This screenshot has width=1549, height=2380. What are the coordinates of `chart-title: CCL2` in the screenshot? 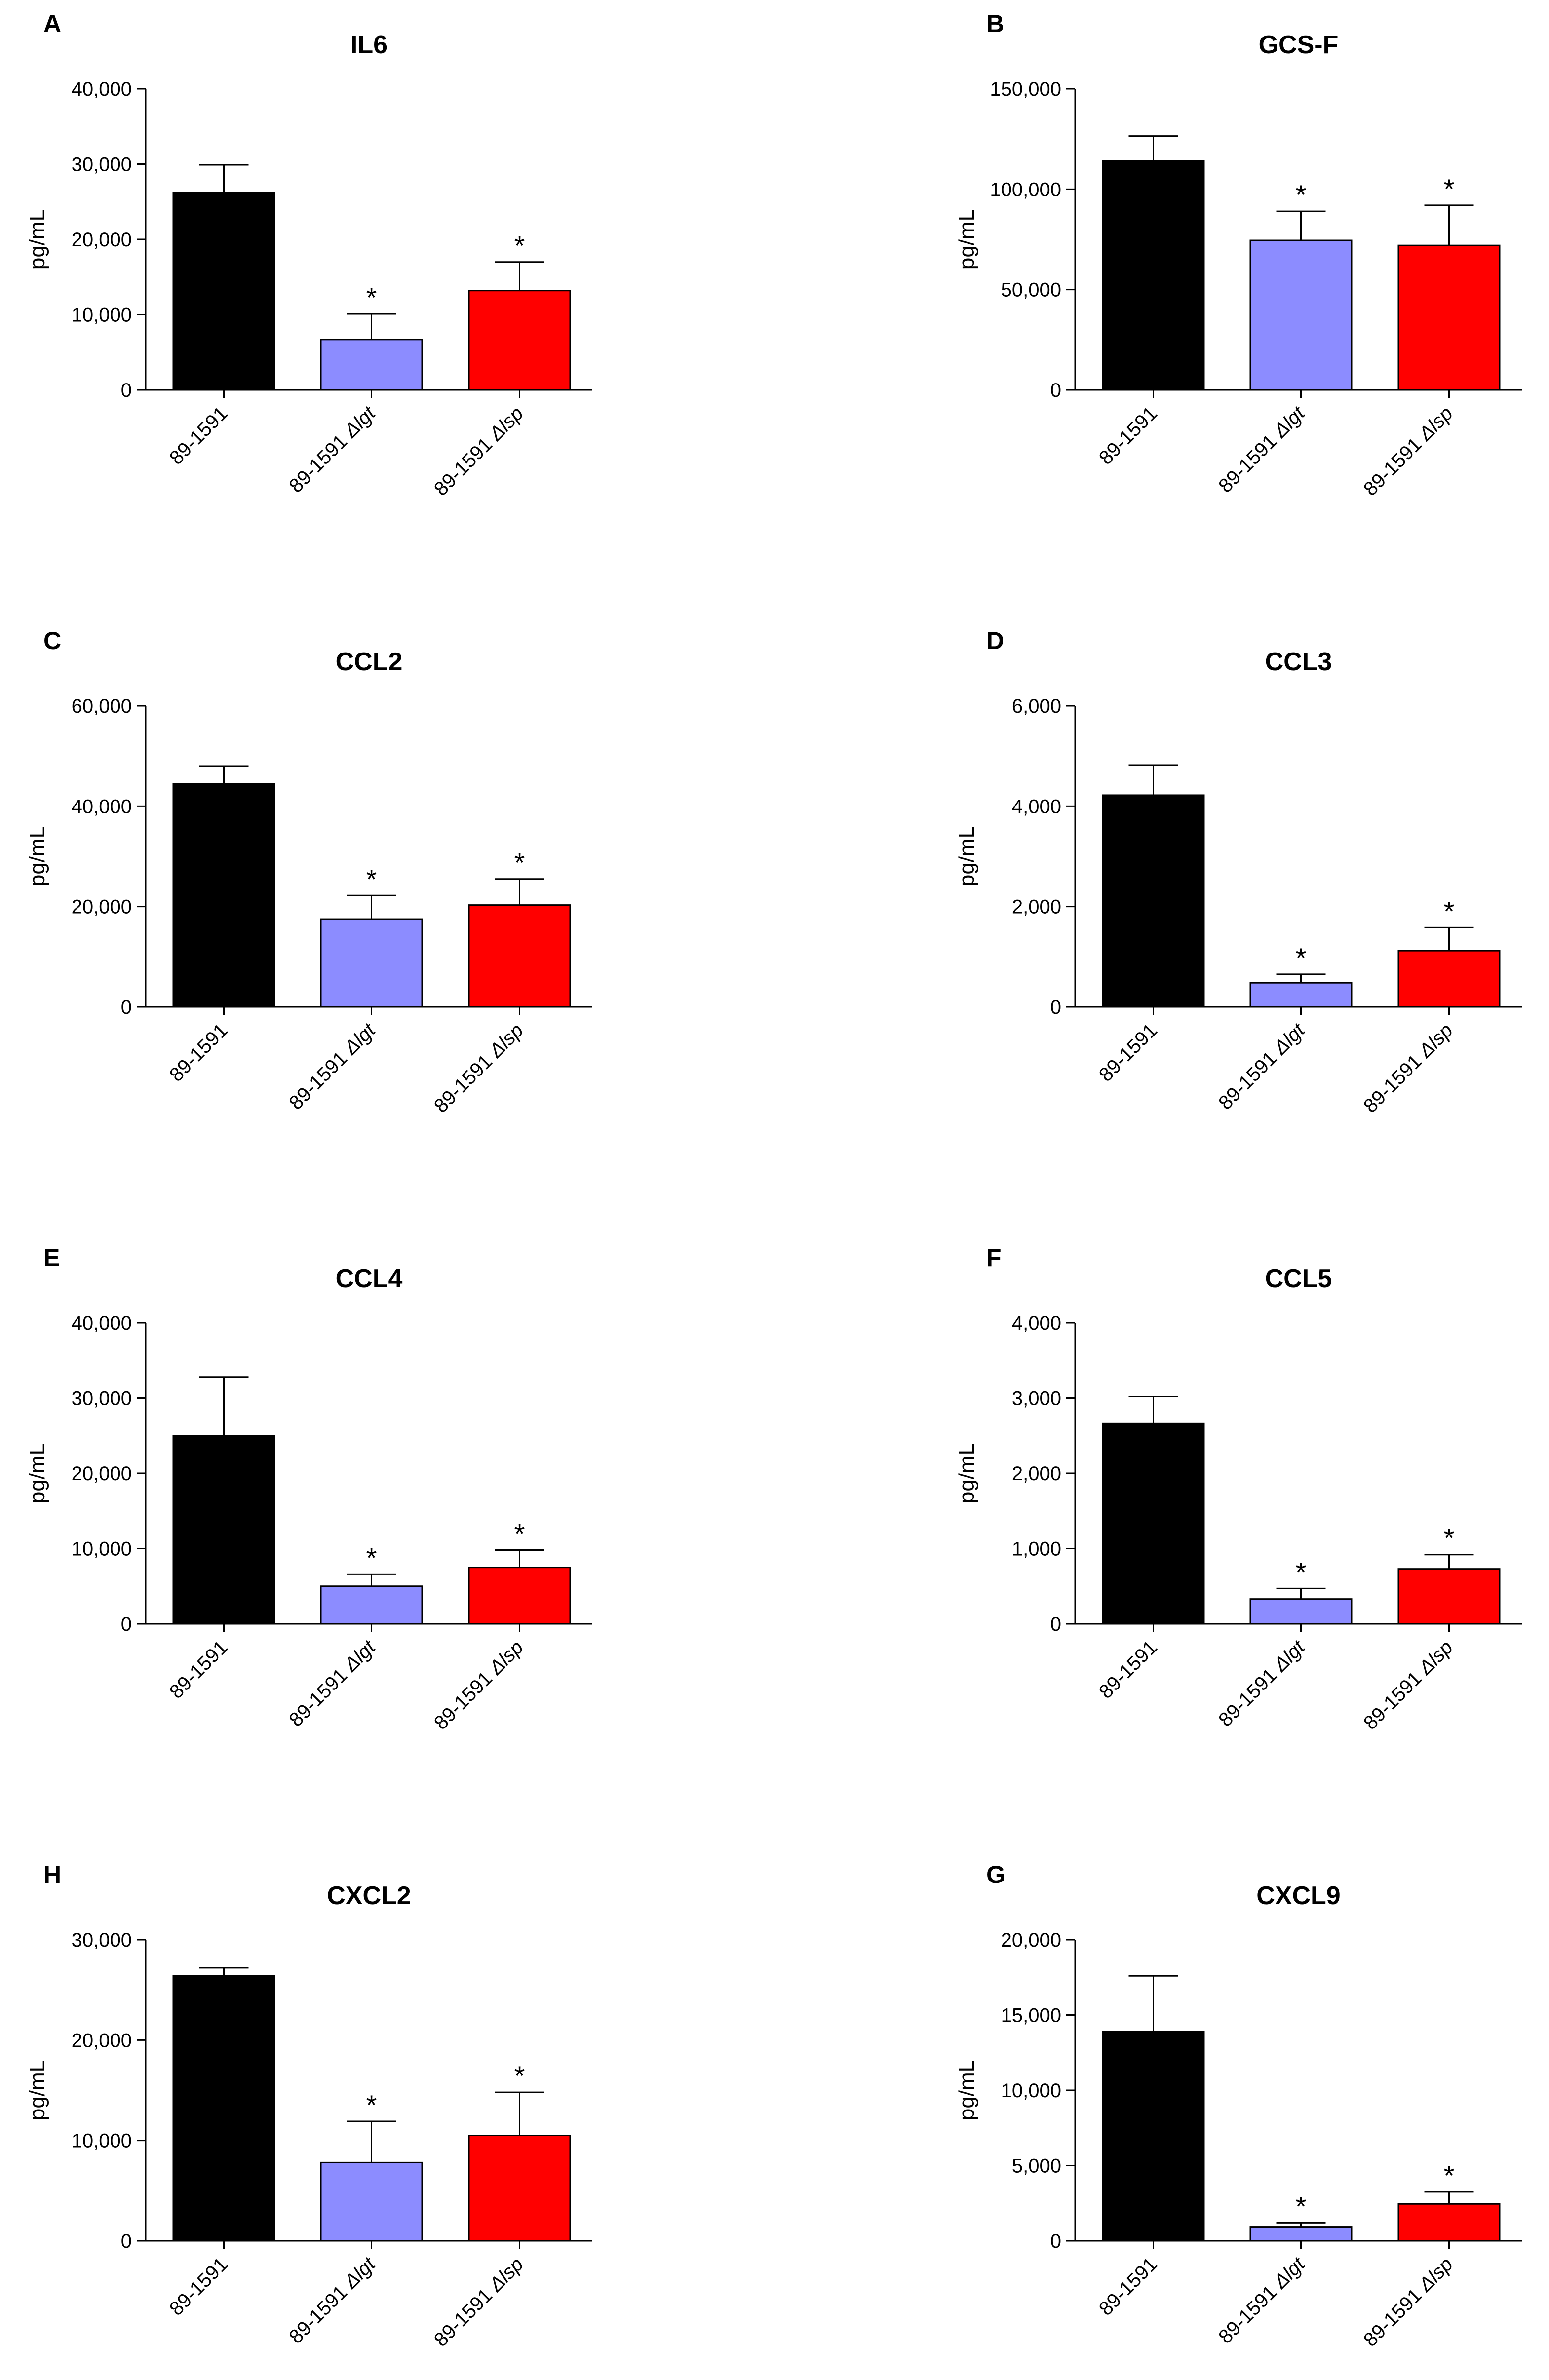 It's located at (370, 662).